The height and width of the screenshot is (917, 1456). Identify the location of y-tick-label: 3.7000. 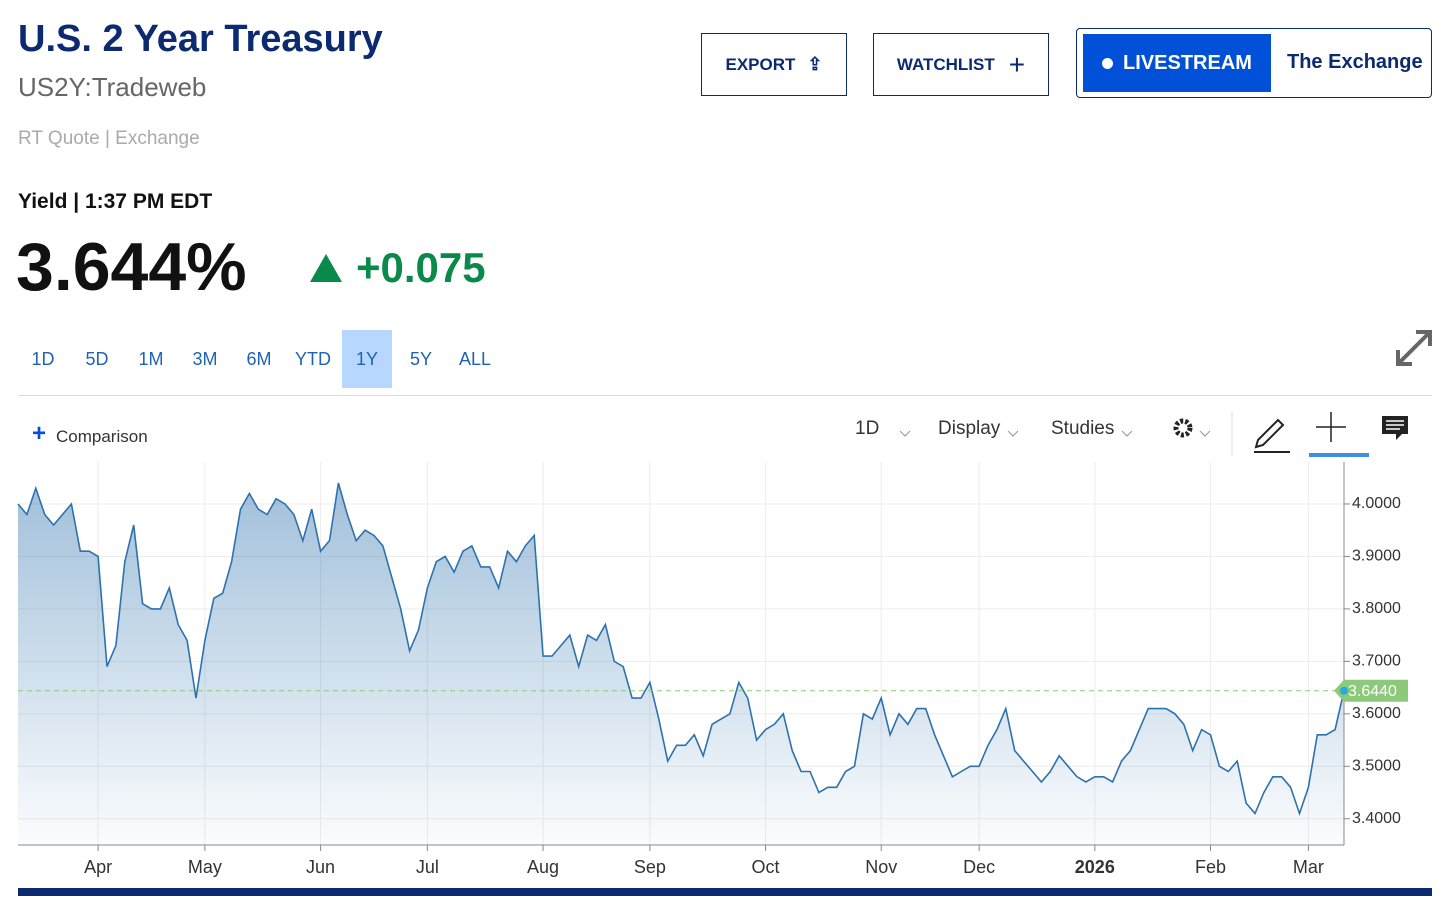
(1376, 661).